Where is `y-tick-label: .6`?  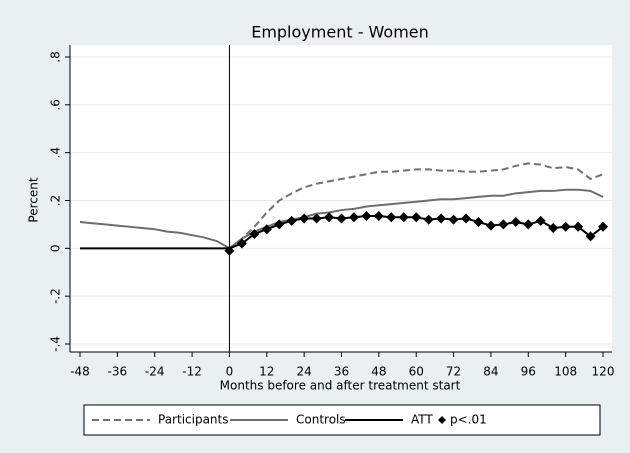
y-tick-label: .6 is located at coordinates (56, 104).